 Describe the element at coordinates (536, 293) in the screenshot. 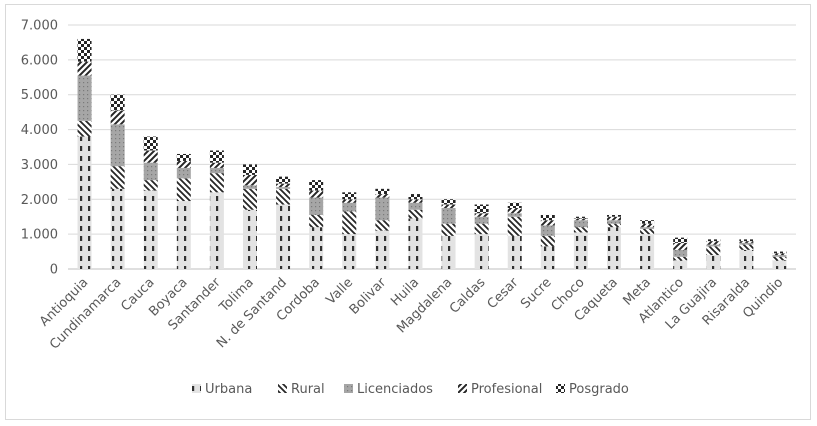

I see `x-tick-label: Sucre` at that location.